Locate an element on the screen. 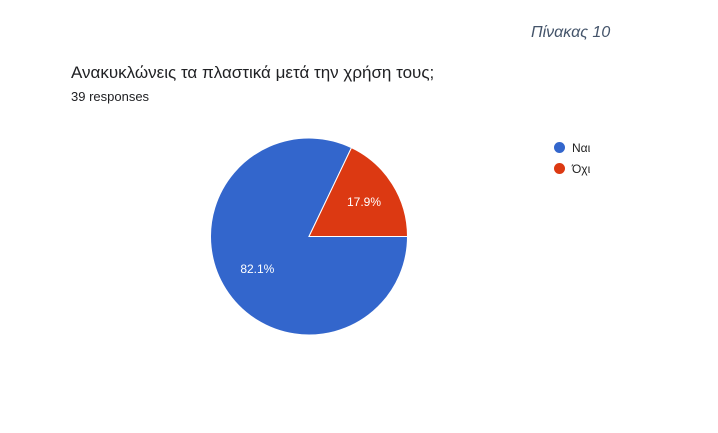 The width and height of the screenshot is (718, 433). data-label-yes: 82.1% is located at coordinates (257, 269).